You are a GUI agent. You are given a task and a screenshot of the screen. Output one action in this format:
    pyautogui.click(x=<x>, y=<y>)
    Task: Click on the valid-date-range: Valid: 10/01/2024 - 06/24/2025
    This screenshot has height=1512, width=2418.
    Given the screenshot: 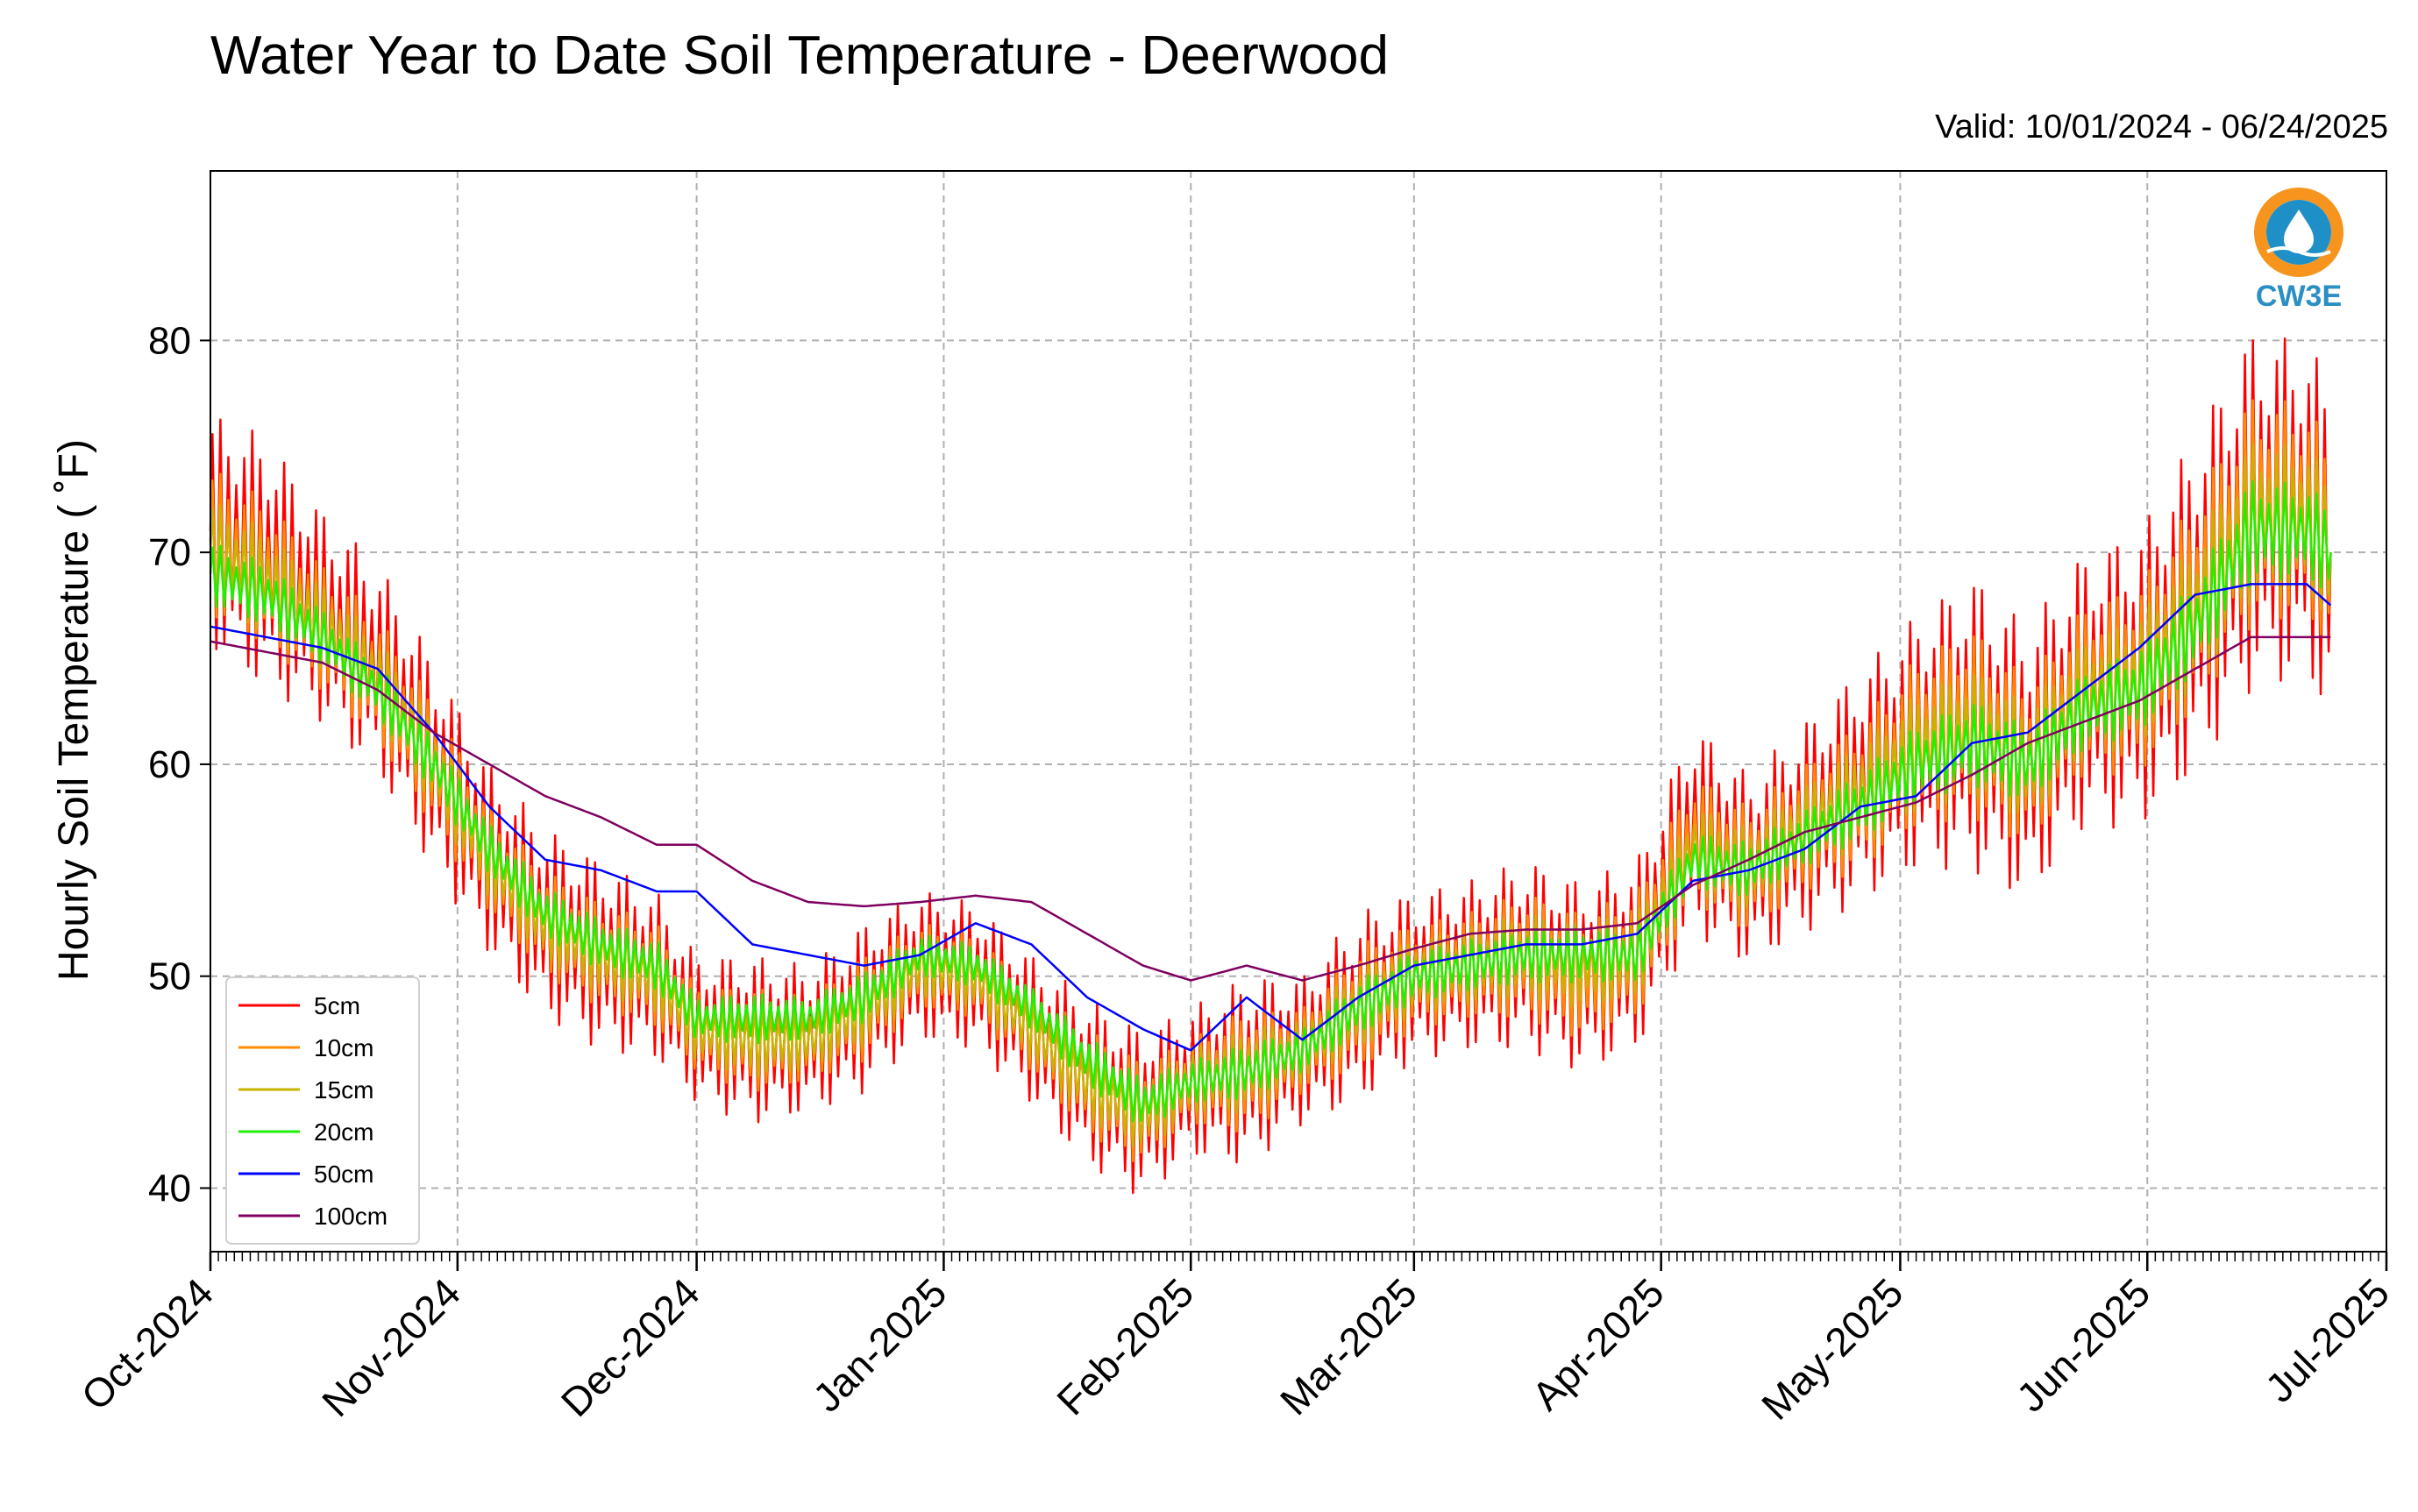 What is the action you would take?
    pyautogui.click(x=2161, y=127)
    